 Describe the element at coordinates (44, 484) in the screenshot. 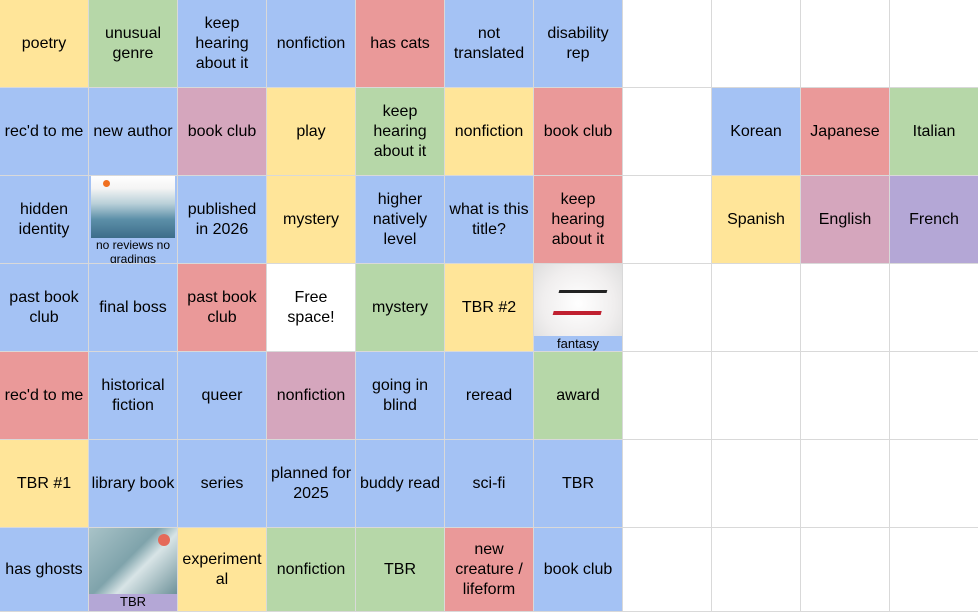

I see `grid-cell: TBR #1` at that location.